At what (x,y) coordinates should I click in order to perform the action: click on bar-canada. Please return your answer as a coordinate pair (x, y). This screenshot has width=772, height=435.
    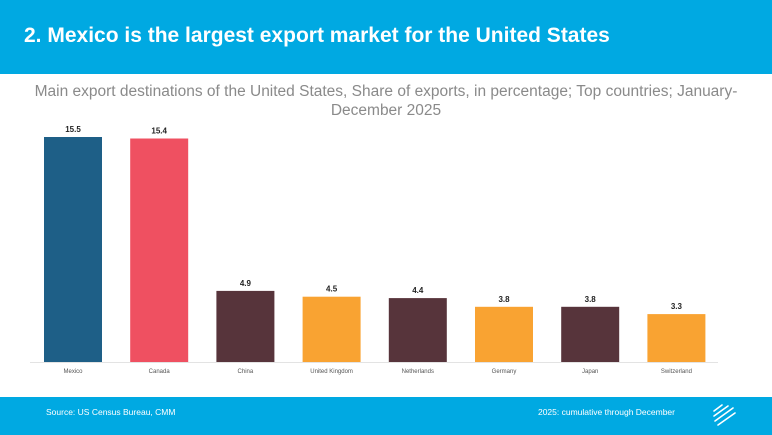
    Looking at the image, I should click on (159, 250).